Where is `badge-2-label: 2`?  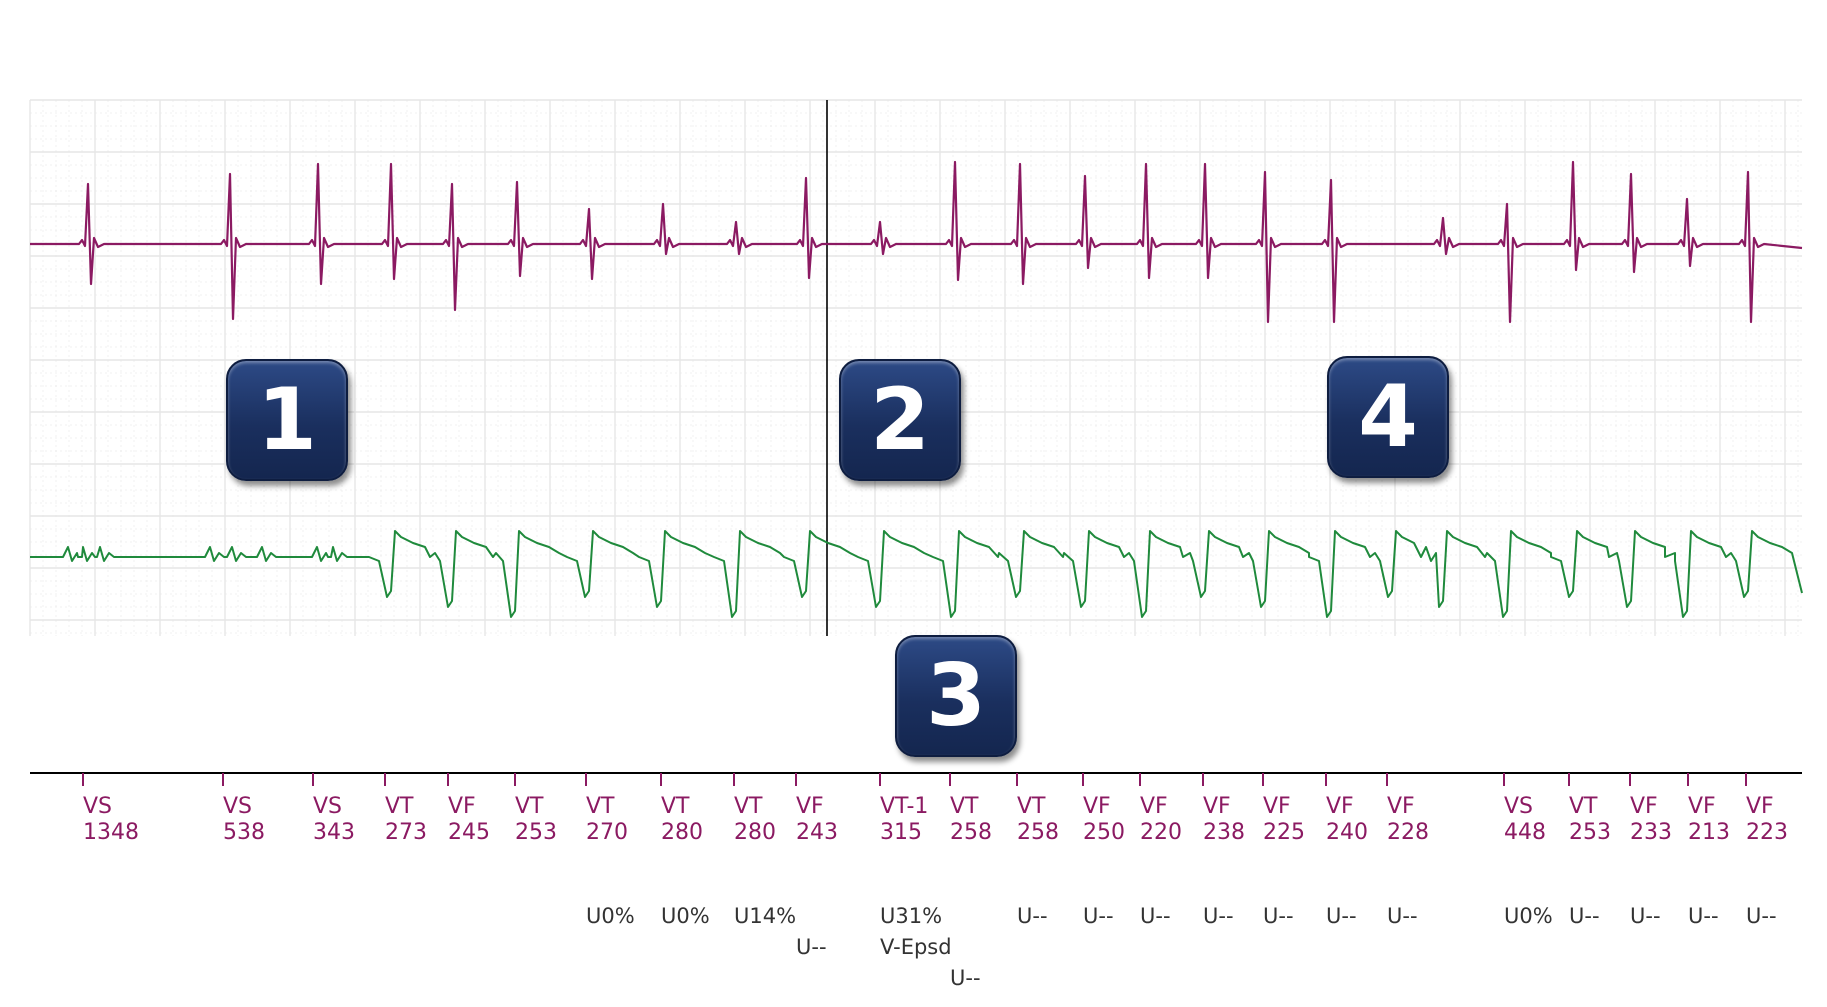 badge-2-label: 2 is located at coordinates (900, 420).